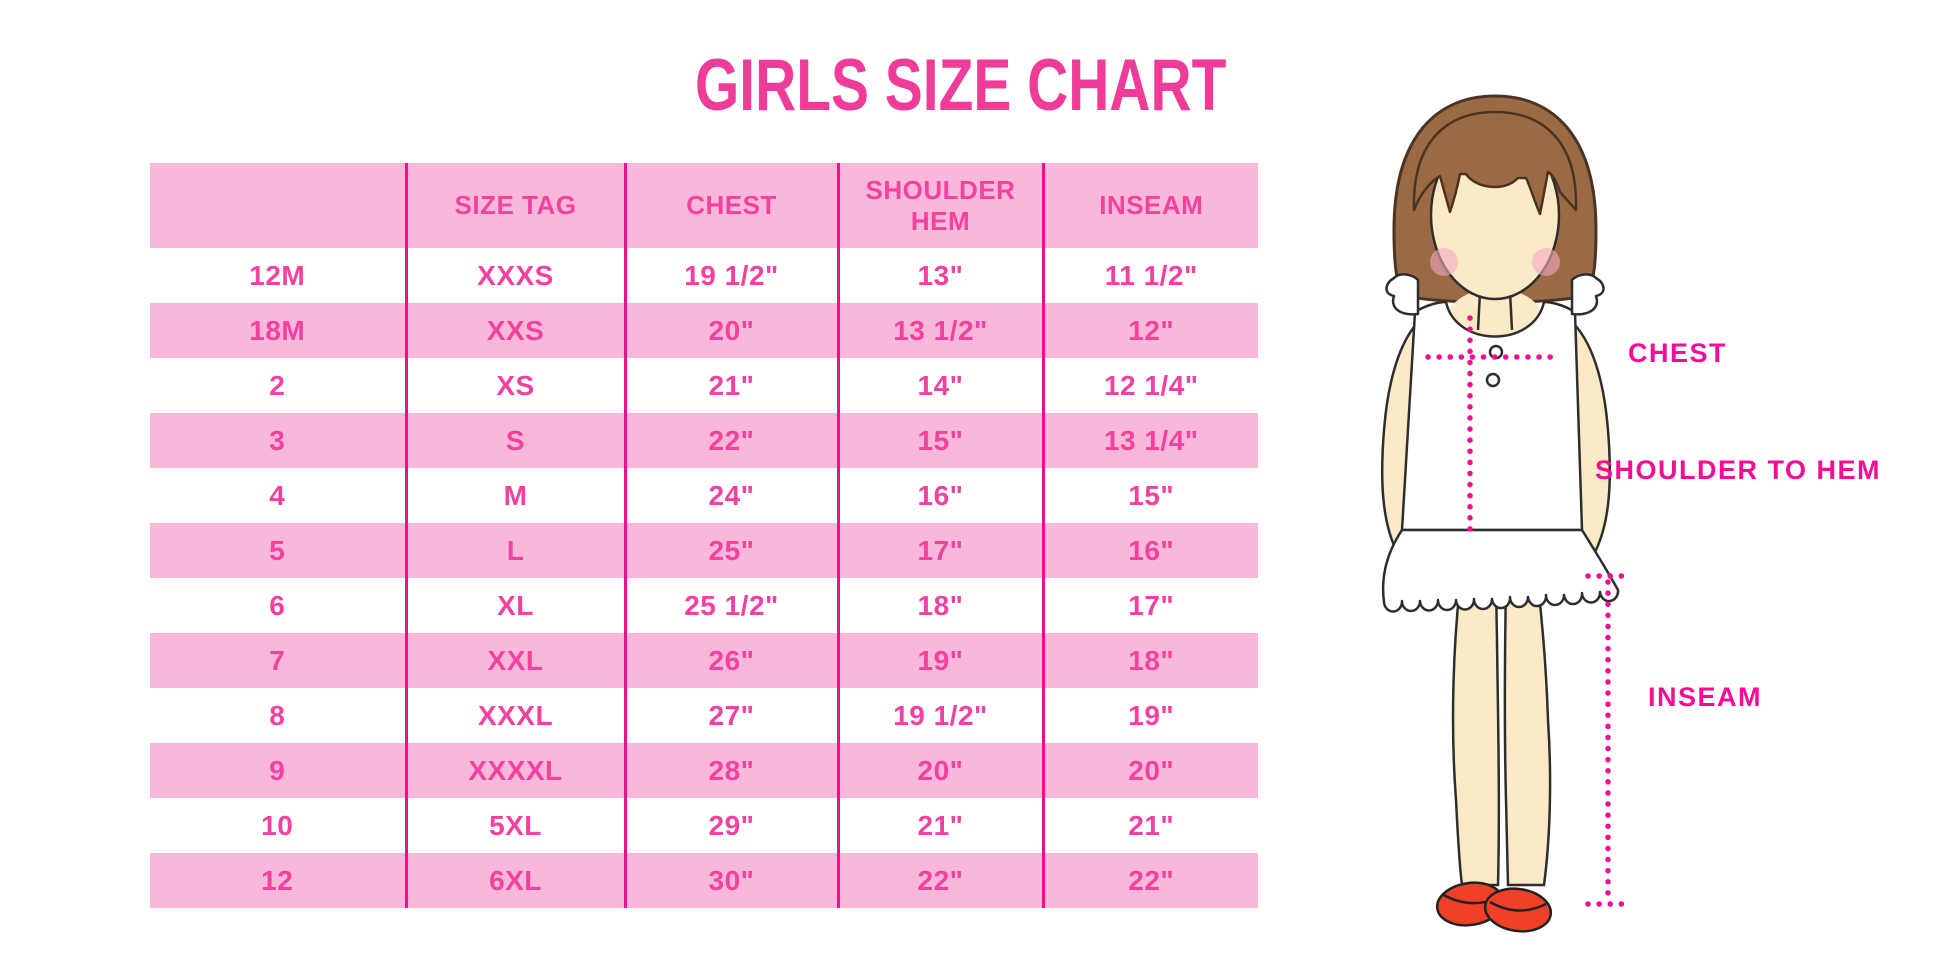  I want to click on girl-figure-svg, so click(1505, 513).